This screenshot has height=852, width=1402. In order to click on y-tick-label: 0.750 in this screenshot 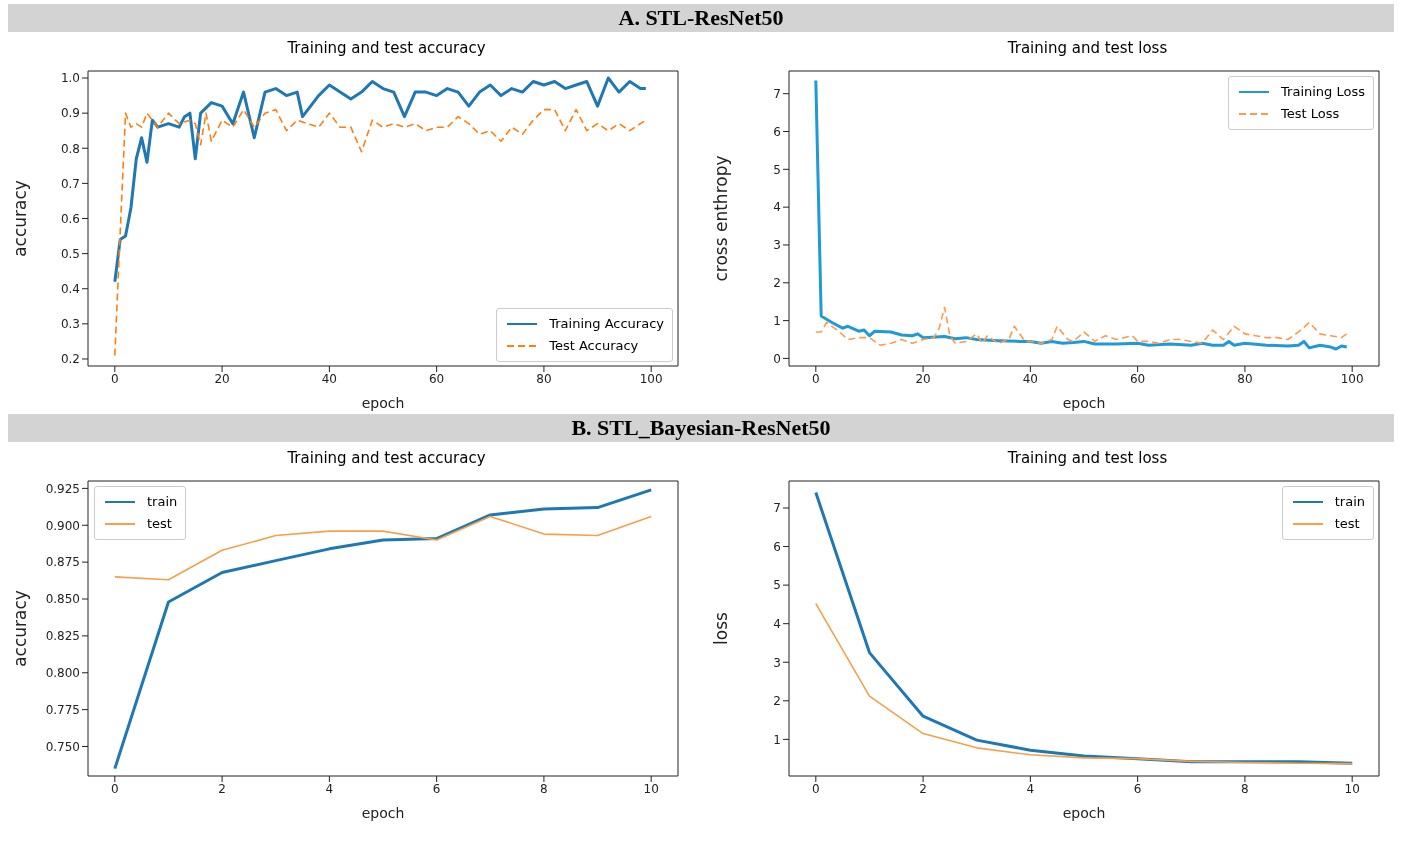, I will do `click(62, 746)`.